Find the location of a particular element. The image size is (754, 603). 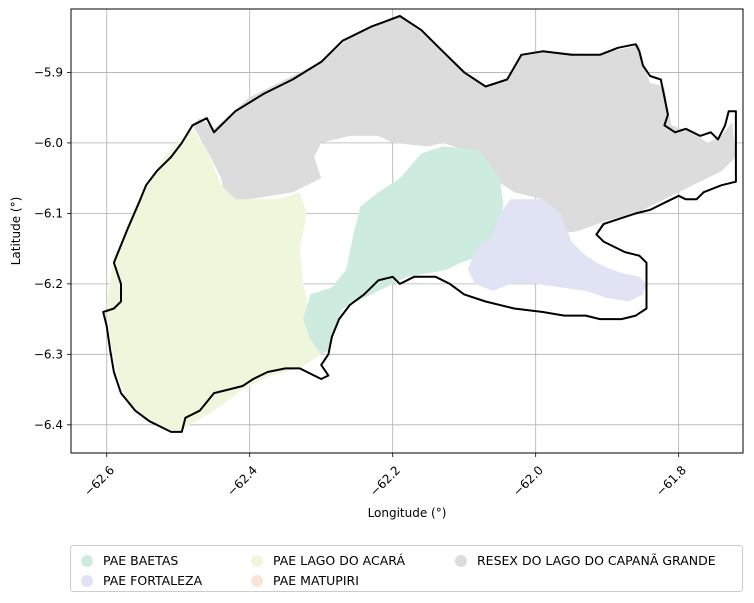

y-tick-label: −6.4 is located at coordinates (48, 425).